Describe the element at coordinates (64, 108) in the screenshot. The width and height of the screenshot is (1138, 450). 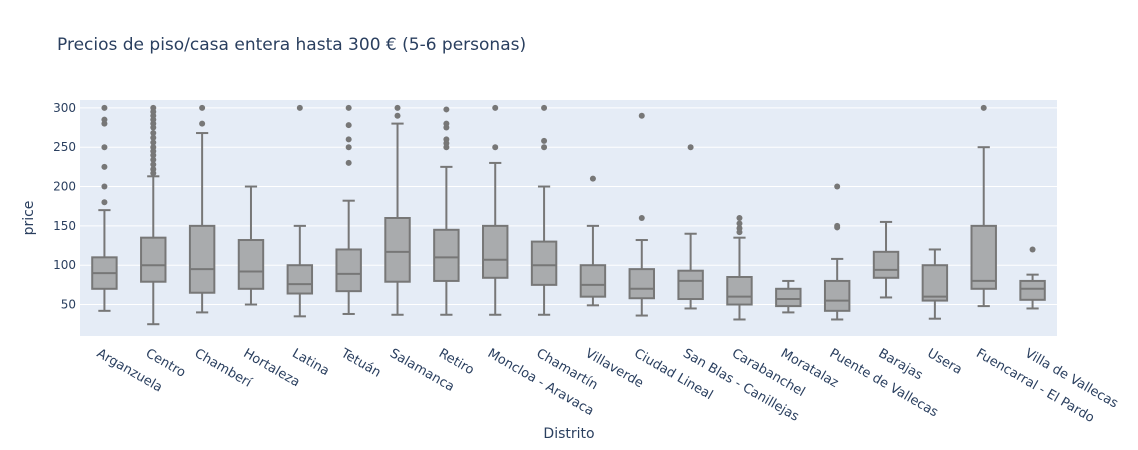
I see `y-tick-label: 300` at that location.